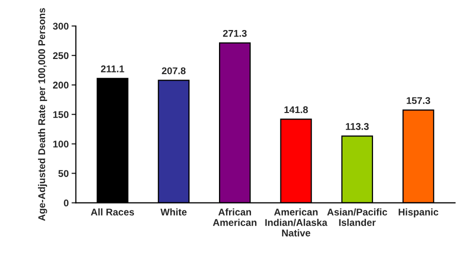  Describe the element at coordinates (60, 26) in the screenshot. I see `y-tick-label: 300` at that location.